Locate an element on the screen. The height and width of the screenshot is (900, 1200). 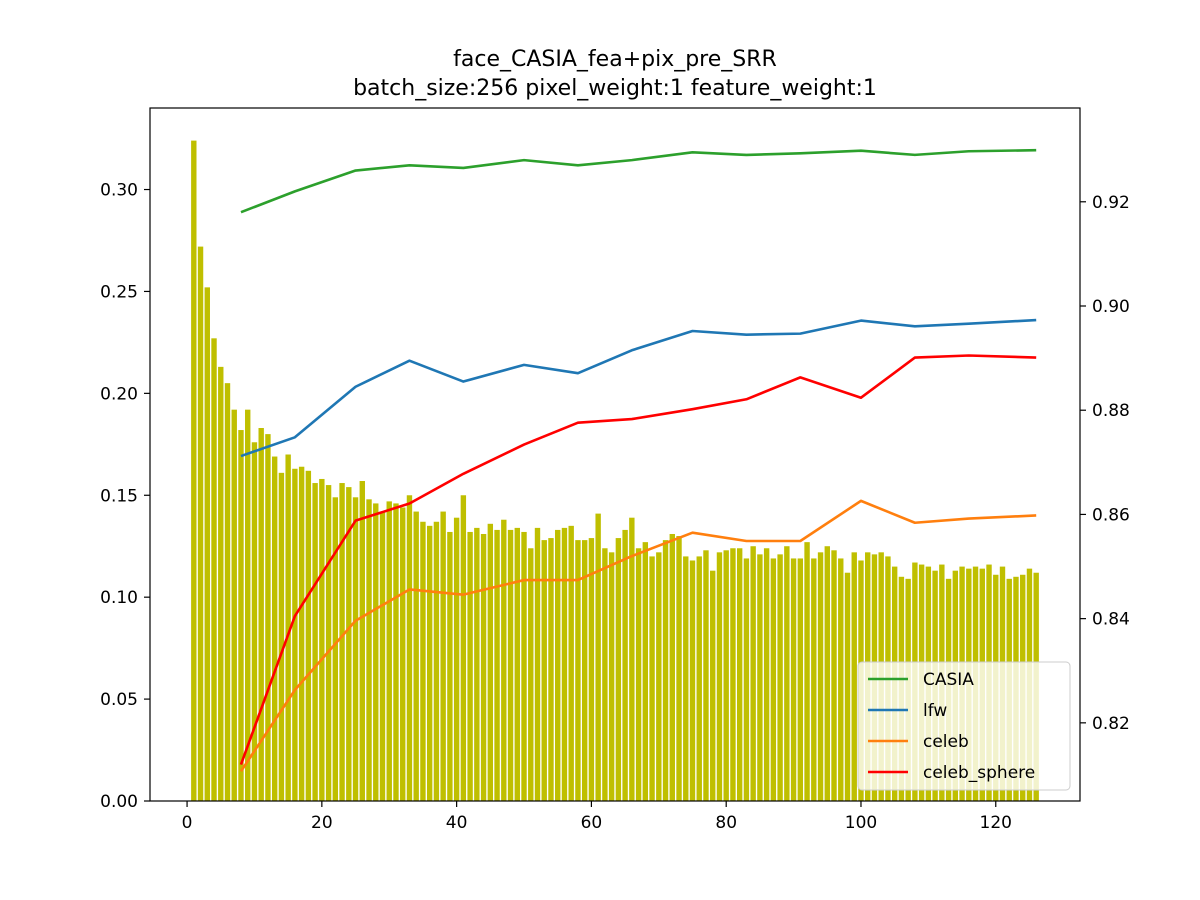
y2-tick-label: 0.90 is located at coordinates (1111, 307).